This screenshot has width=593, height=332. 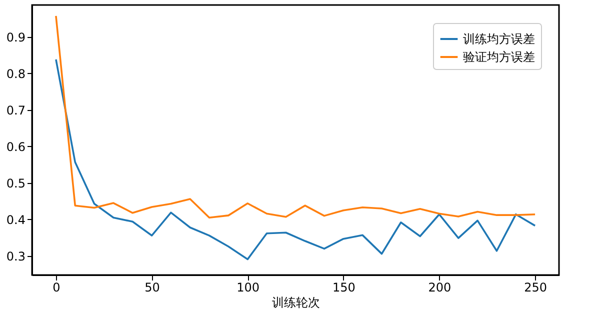 I want to click on y-tick-label: 0.8, so click(x=16, y=73).